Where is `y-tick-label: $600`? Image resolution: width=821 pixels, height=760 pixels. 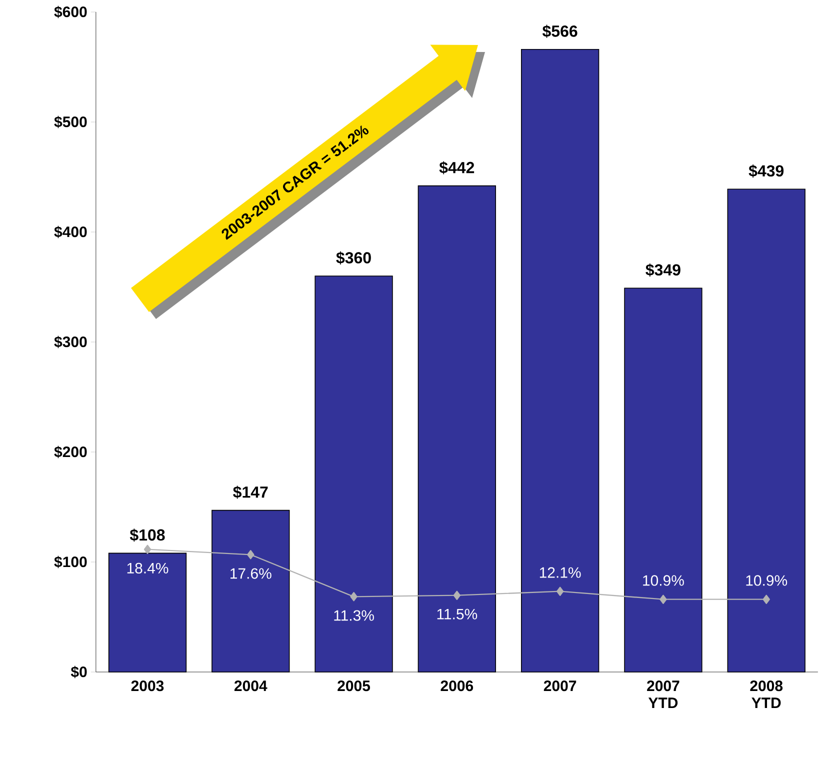 y-tick-label: $600 is located at coordinates (70, 12).